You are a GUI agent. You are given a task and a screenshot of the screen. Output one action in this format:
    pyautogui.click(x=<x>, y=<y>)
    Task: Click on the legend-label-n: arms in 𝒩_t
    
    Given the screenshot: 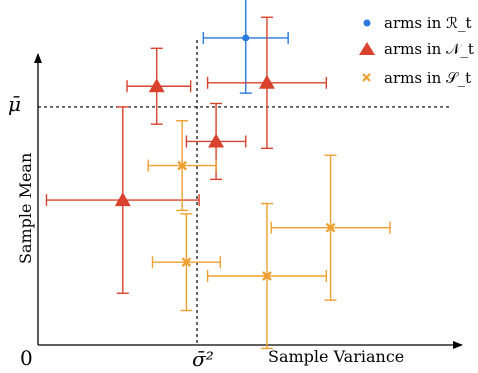 What is the action you would take?
    pyautogui.click(x=429, y=49)
    